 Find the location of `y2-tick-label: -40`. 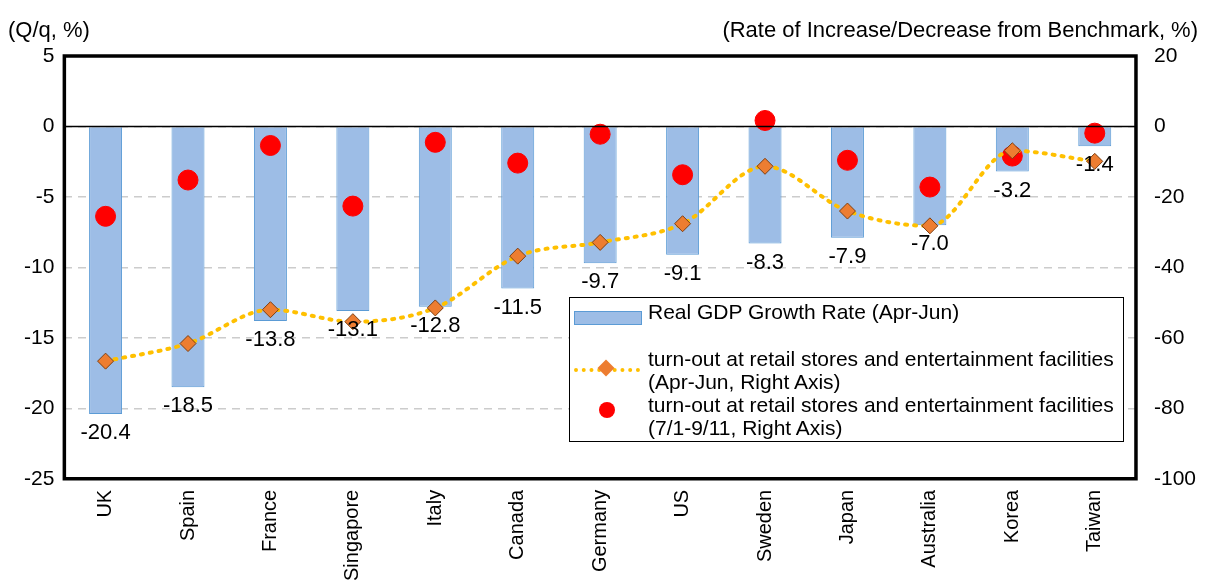

y2-tick-label: -40 is located at coordinates (1169, 266).